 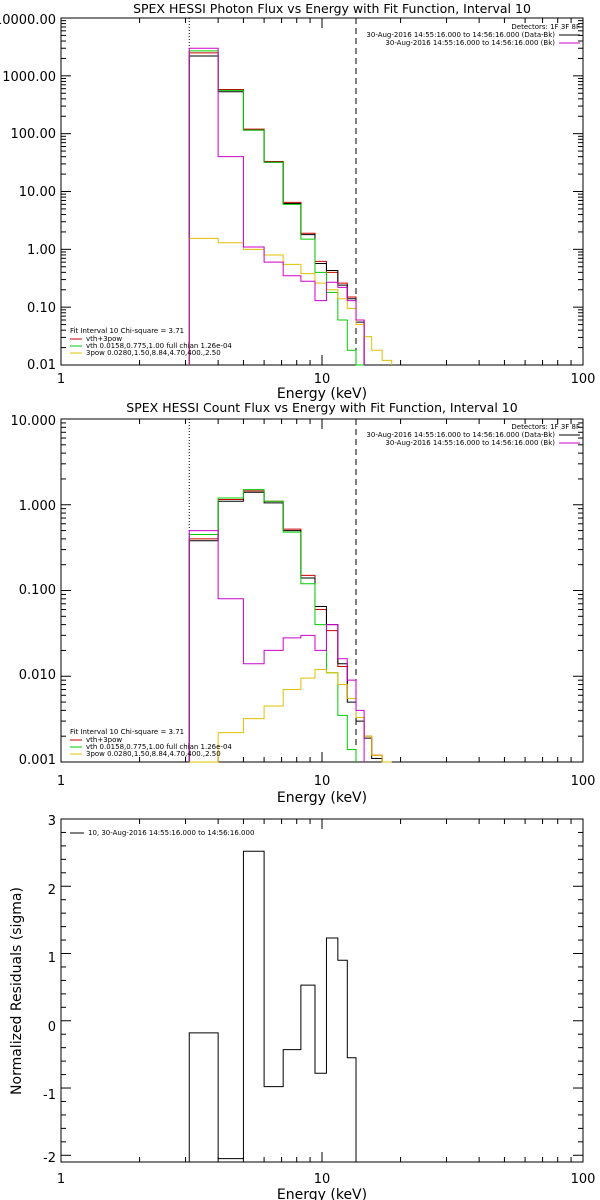 What do you see at coordinates (104, 339) in the screenshot?
I see `photon-fit-legend-total: vth+3pow` at bounding box center [104, 339].